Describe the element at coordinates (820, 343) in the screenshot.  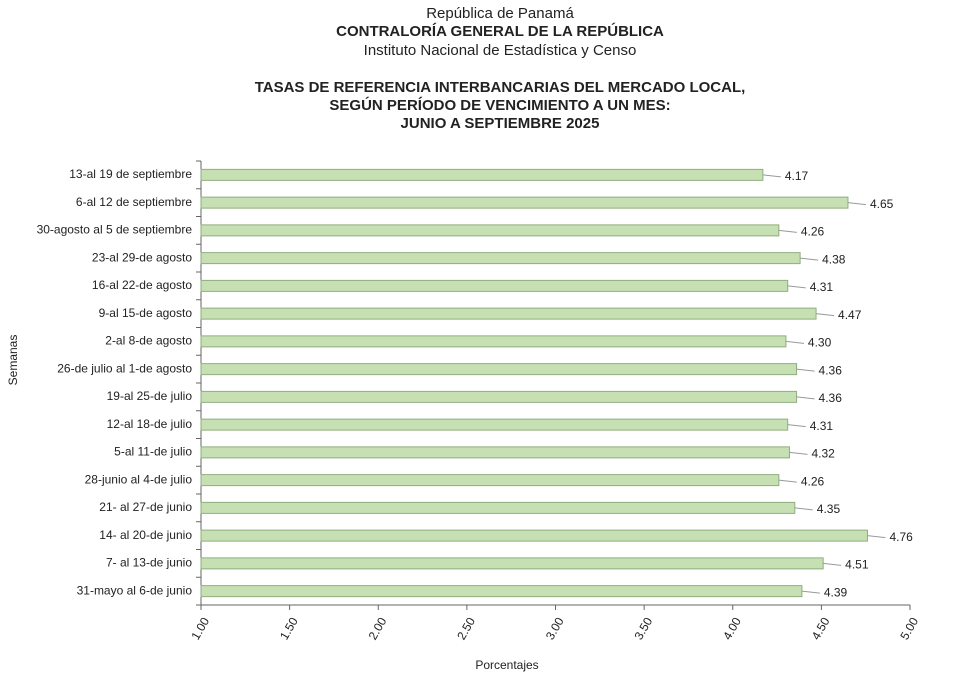
I see `data-label: 4.30` at that location.